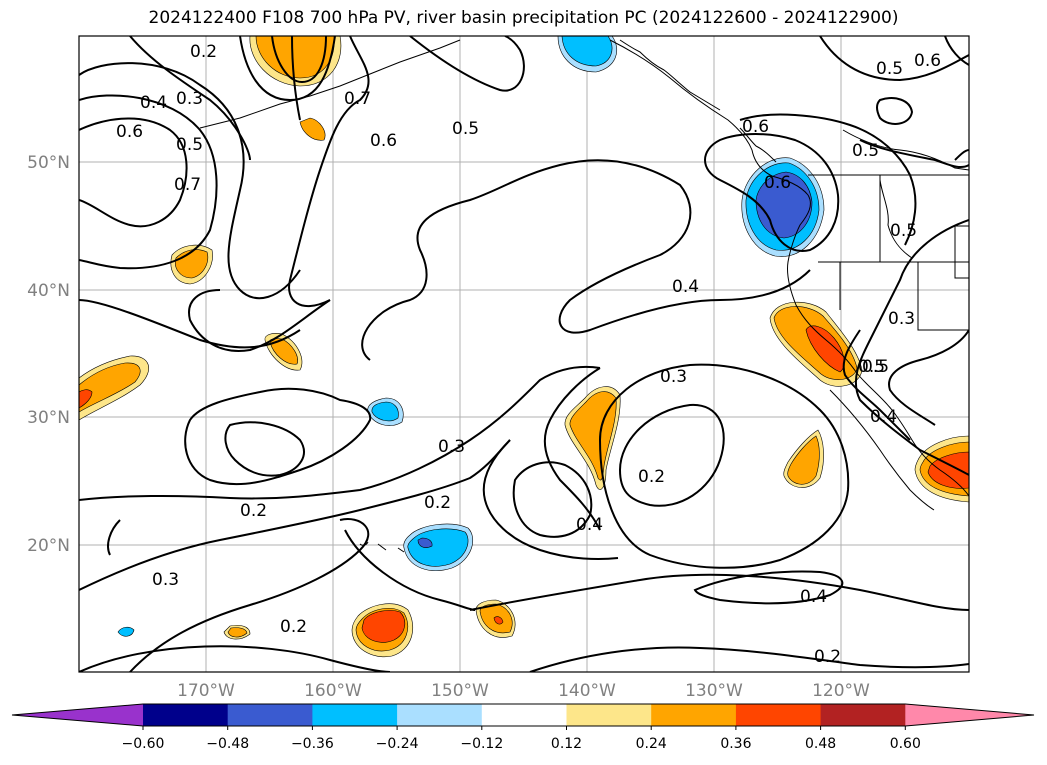 This screenshot has height=765, width=1047. Describe the element at coordinates (896, 219) in the screenshot. I see `interior-border` at that location.